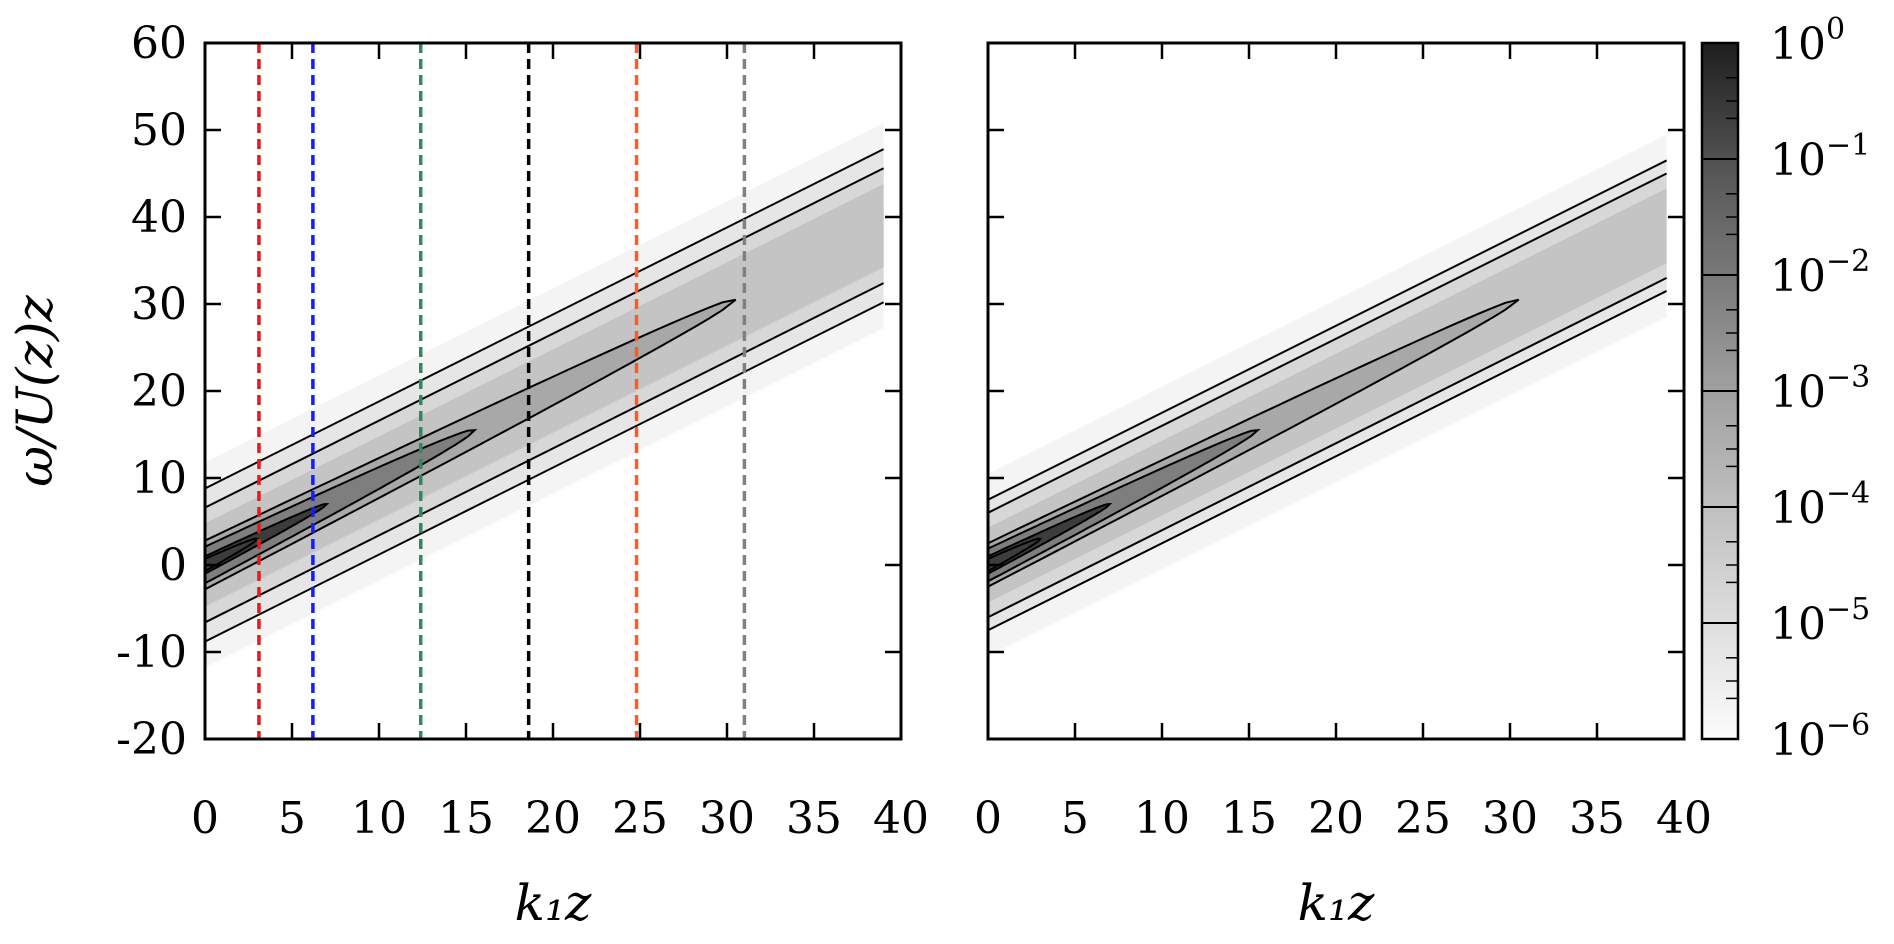 This screenshot has width=1894, height=944. I want to click on left-y-tick-labels: -20 -10 0 10 20 30 40 50 60, so click(151, 391).